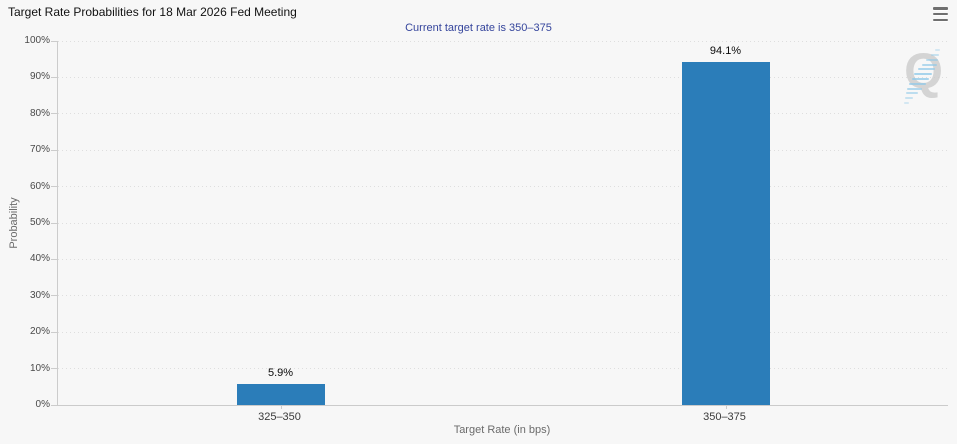 The width and height of the screenshot is (957, 444). I want to click on y-tick-label: 80%, so click(39, 113).